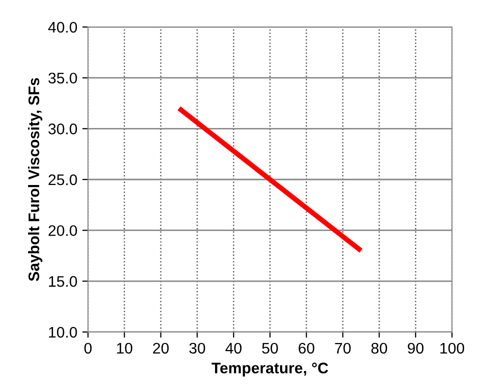  What do you see at coordinates (124, 348) in the screenshot?
I see `x-tick-label: 10` at bounding box center [124, 348].